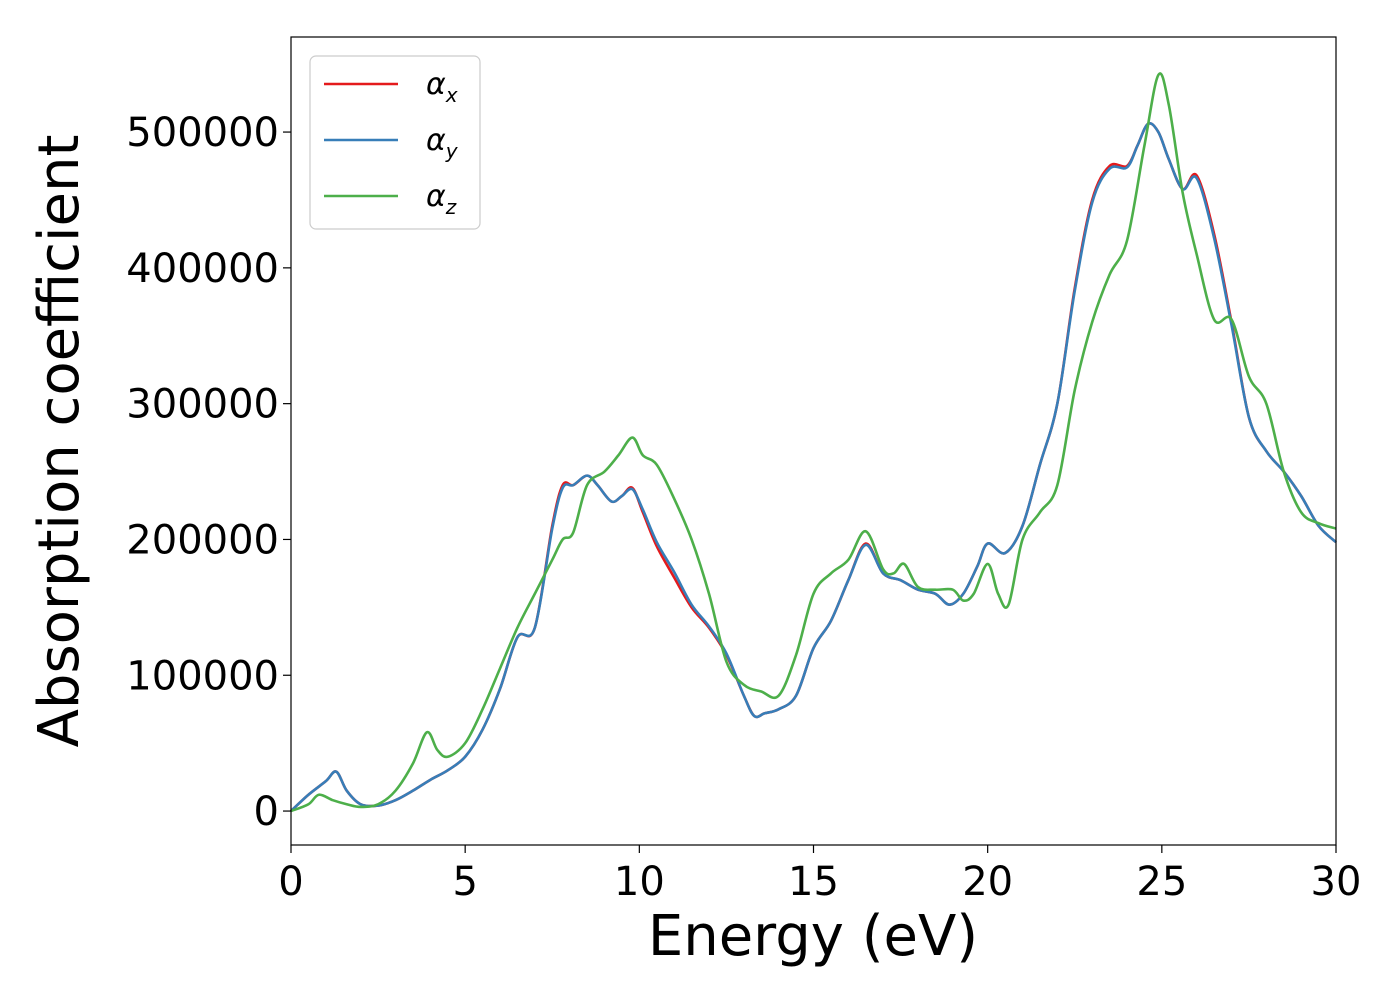 The height and width of the screenshot is (1000, 1400). Describe the element at coordinates (59, 441) in the screenshot. I see `y-axis-title: Absorption coefficient` at that location.